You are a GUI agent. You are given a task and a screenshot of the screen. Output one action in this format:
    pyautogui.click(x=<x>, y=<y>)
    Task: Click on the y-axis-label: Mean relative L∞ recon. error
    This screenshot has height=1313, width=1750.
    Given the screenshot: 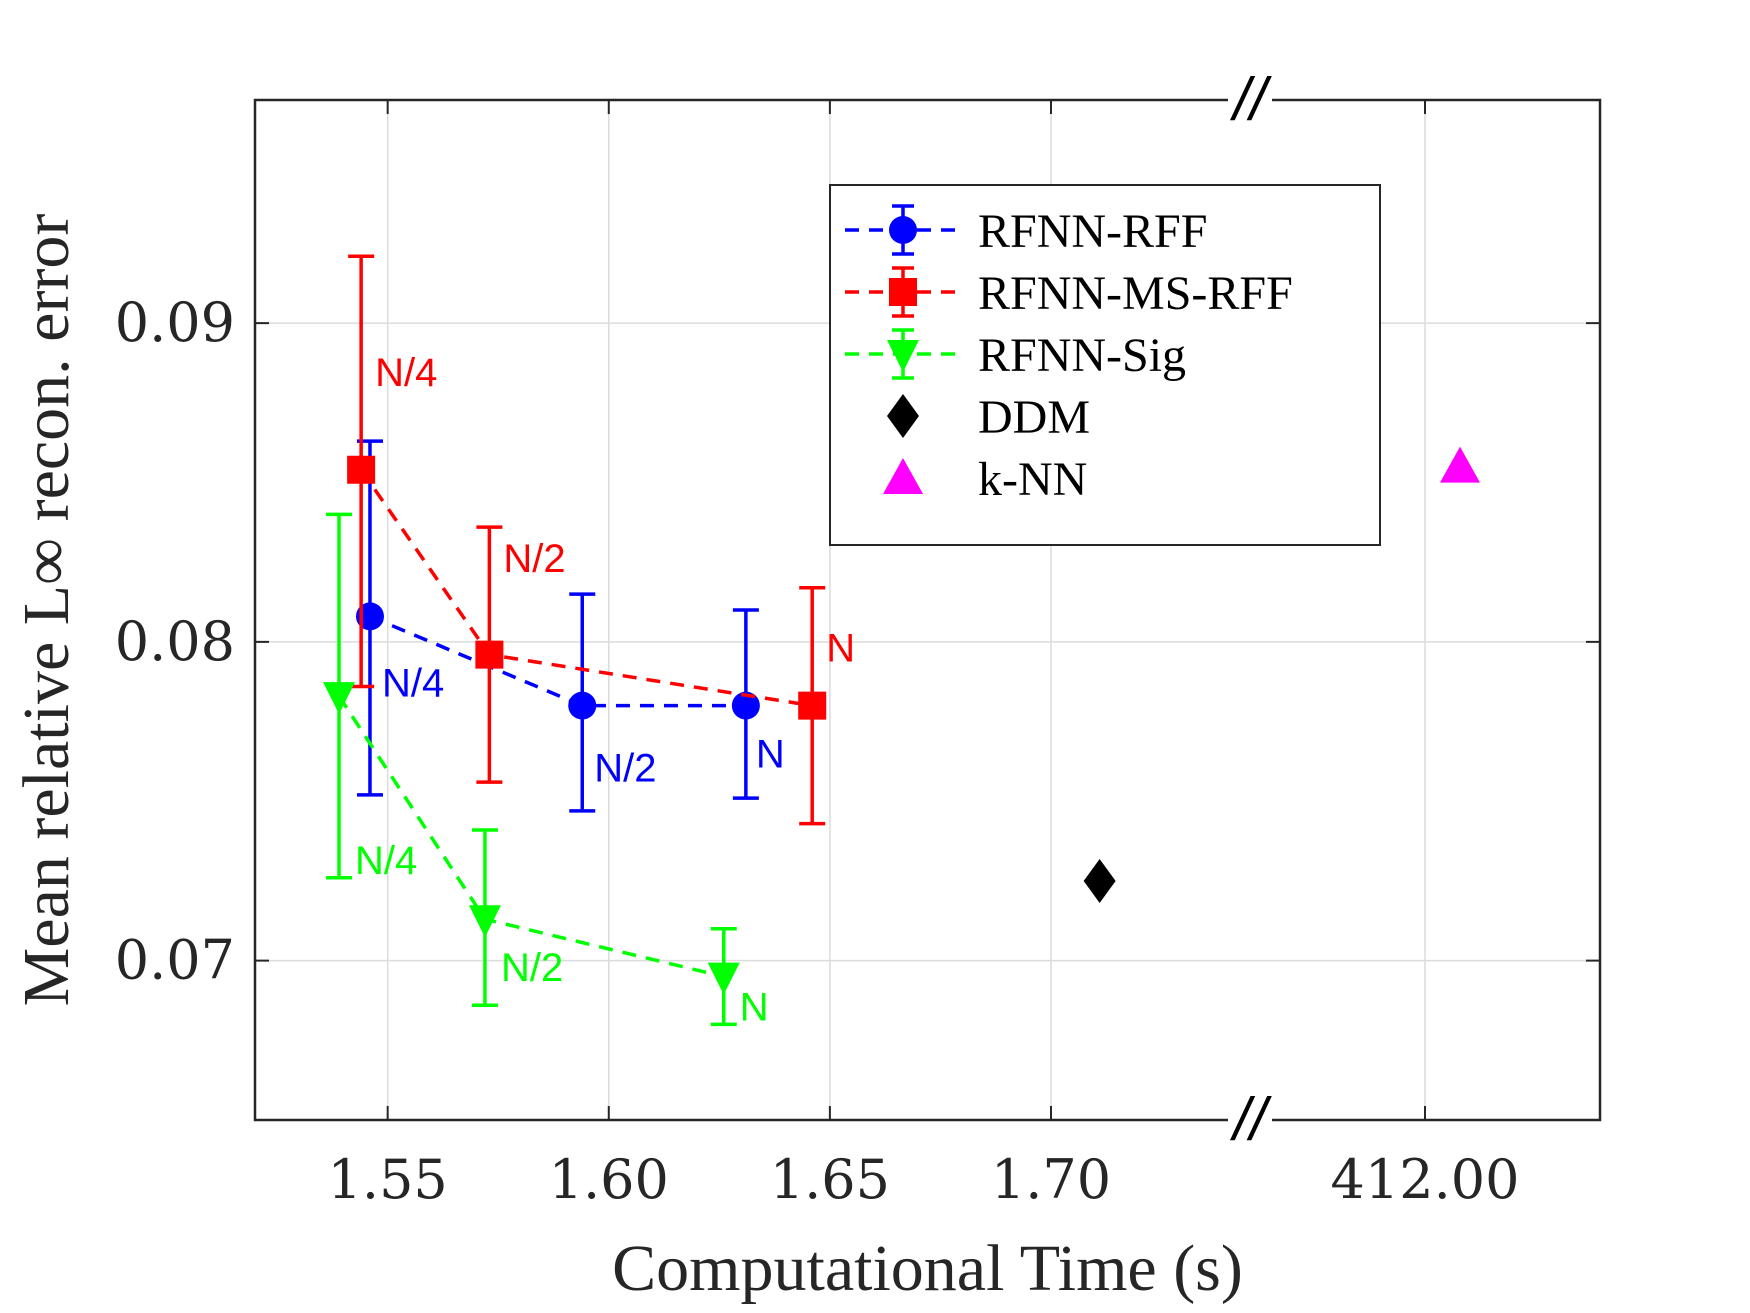 What is the action you would take?
    pyautogui.click(x=46, y=610)
    